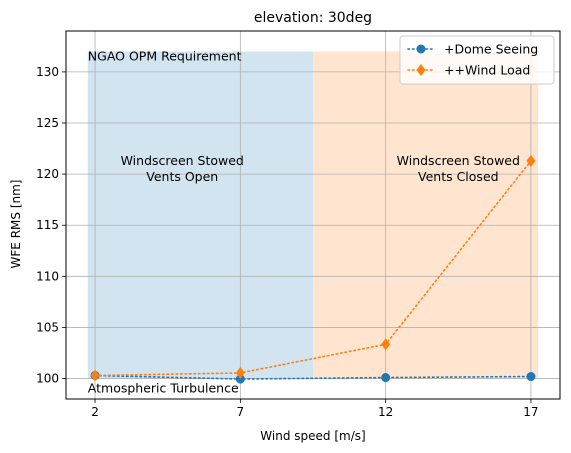 The height and width of the screenshot is (453, 571). I want to click on y-tick-label: 120, so click(47, 174).